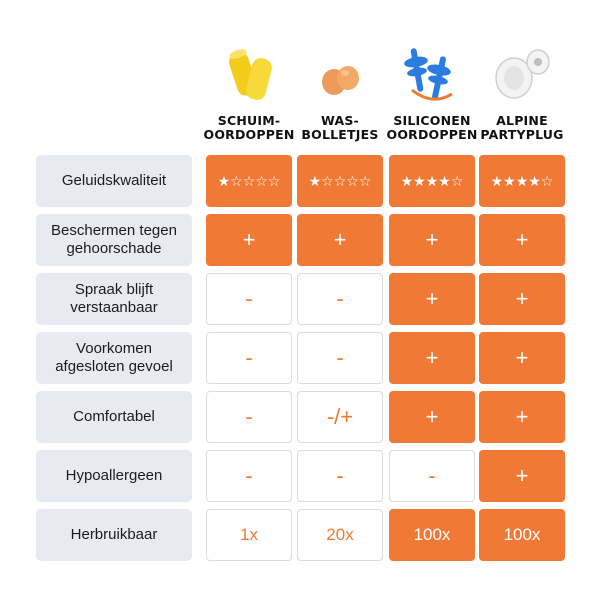 The image size is (600, 600). I want to click on row-herbruikbaar: Herbruikbaar 1x 20x 100x 100x, so click(301, 535).